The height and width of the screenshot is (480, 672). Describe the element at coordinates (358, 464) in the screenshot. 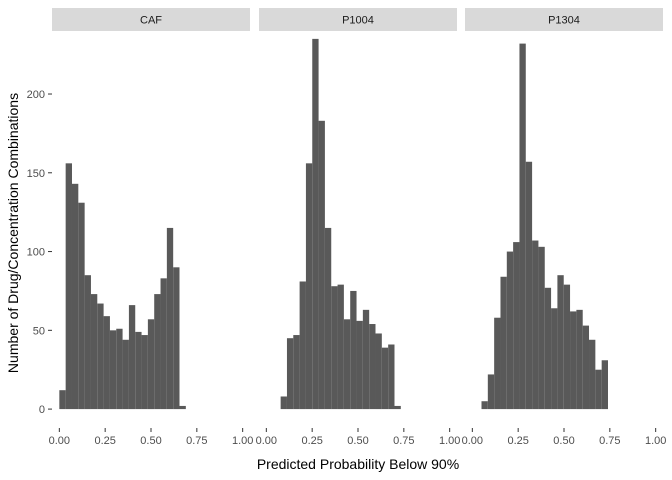

I see `x-axis-title: Predicted Probability Below 90%` at that location.